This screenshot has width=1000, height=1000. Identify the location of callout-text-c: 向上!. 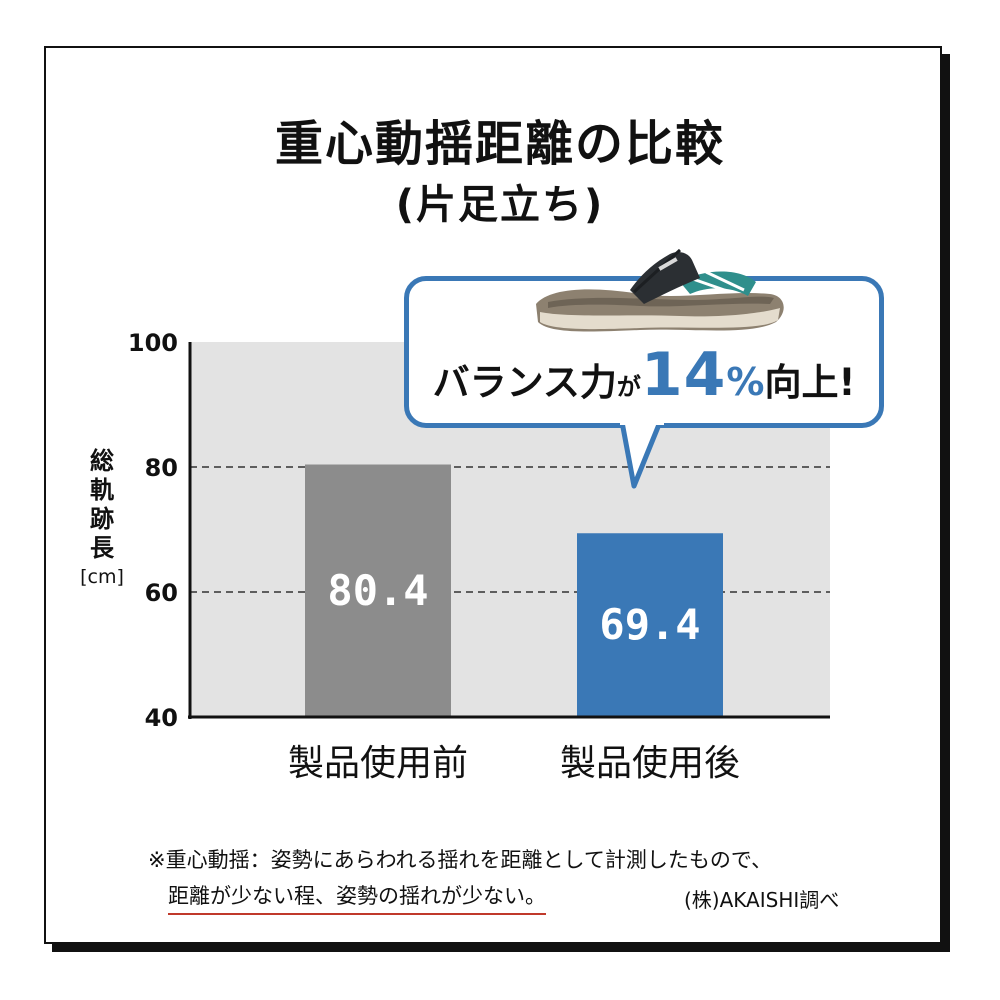
(810, 382).